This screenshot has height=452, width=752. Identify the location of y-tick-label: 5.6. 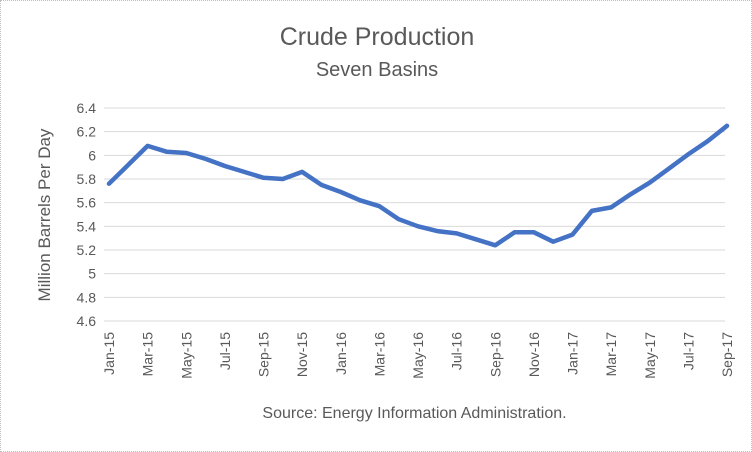
(87, 203).